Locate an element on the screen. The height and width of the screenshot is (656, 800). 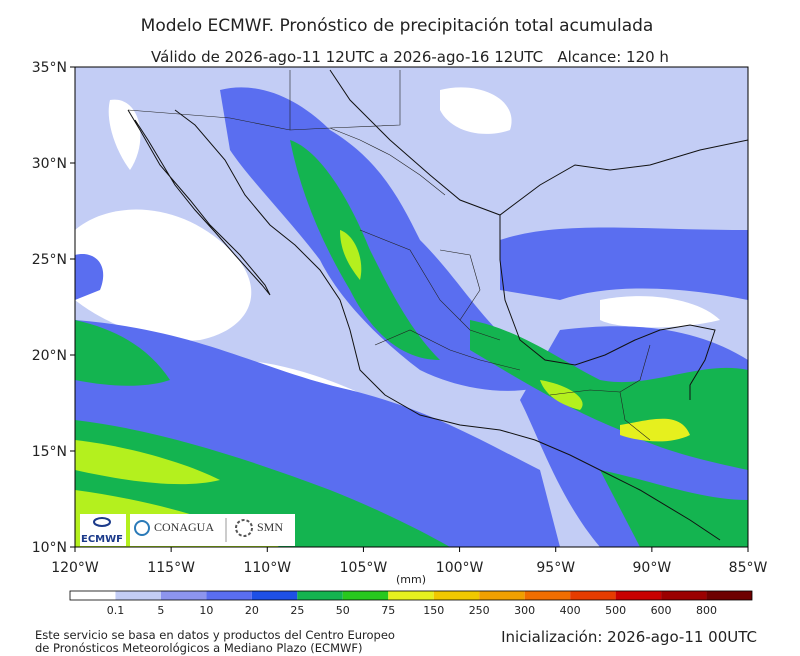
lat-label: 20°N is located at coordinates (49, 356).